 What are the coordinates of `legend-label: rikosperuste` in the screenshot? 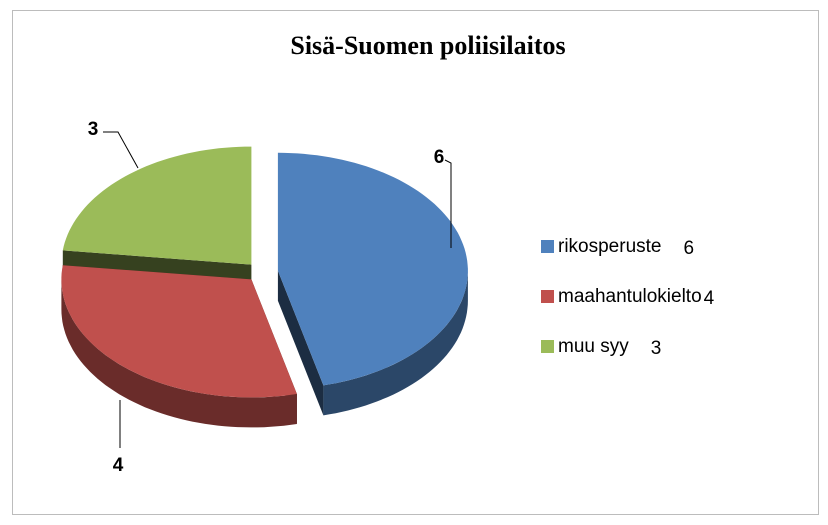 It's located at (610, 246).